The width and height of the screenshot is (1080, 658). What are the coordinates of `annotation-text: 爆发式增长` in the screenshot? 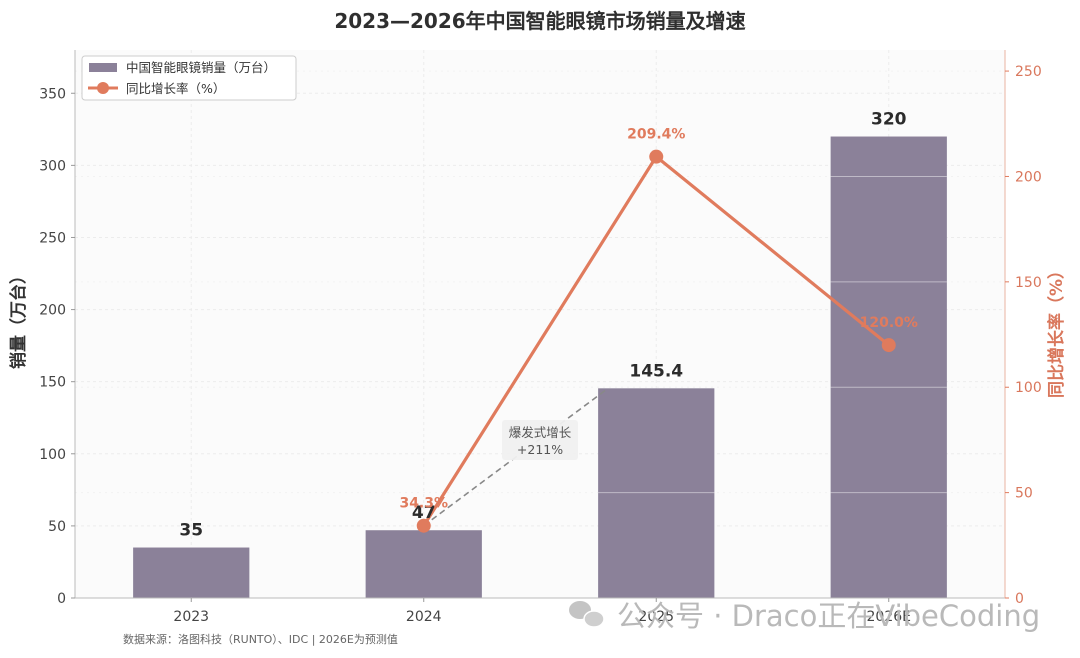 It's located at (540, 432).